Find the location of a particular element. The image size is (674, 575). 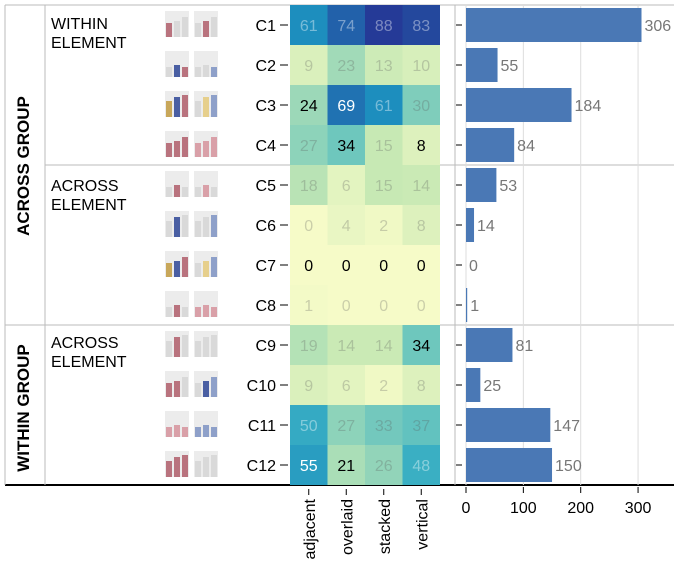

sublabel-across-element-1: ACROSS ELEMENT is located at coordinates (89, 196).